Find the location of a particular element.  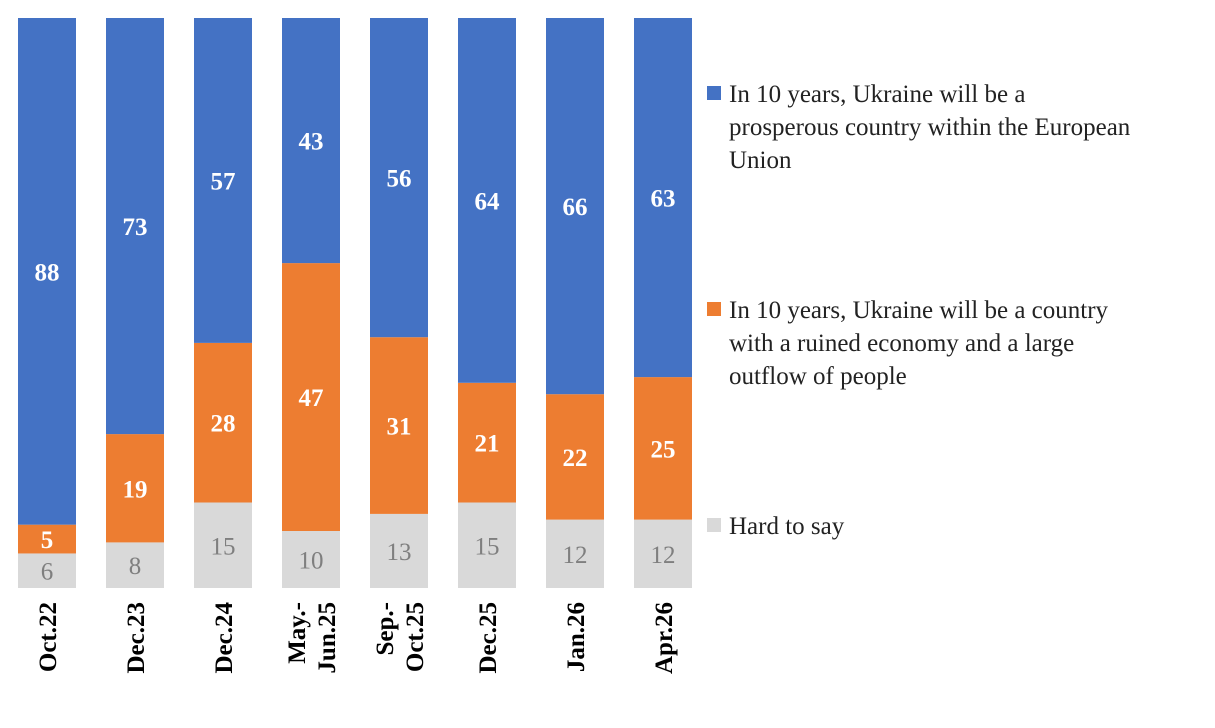

data-label-2-5: 31 is located at coordinates (399, 427).